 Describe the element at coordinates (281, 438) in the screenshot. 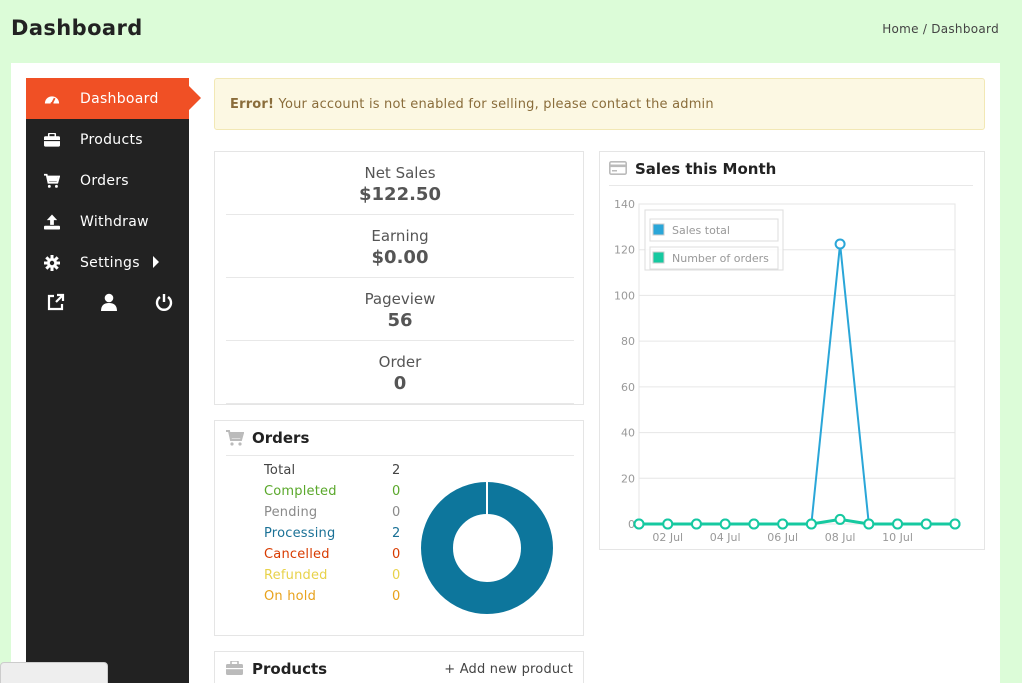

I see `orders-title: Orders` at that location.